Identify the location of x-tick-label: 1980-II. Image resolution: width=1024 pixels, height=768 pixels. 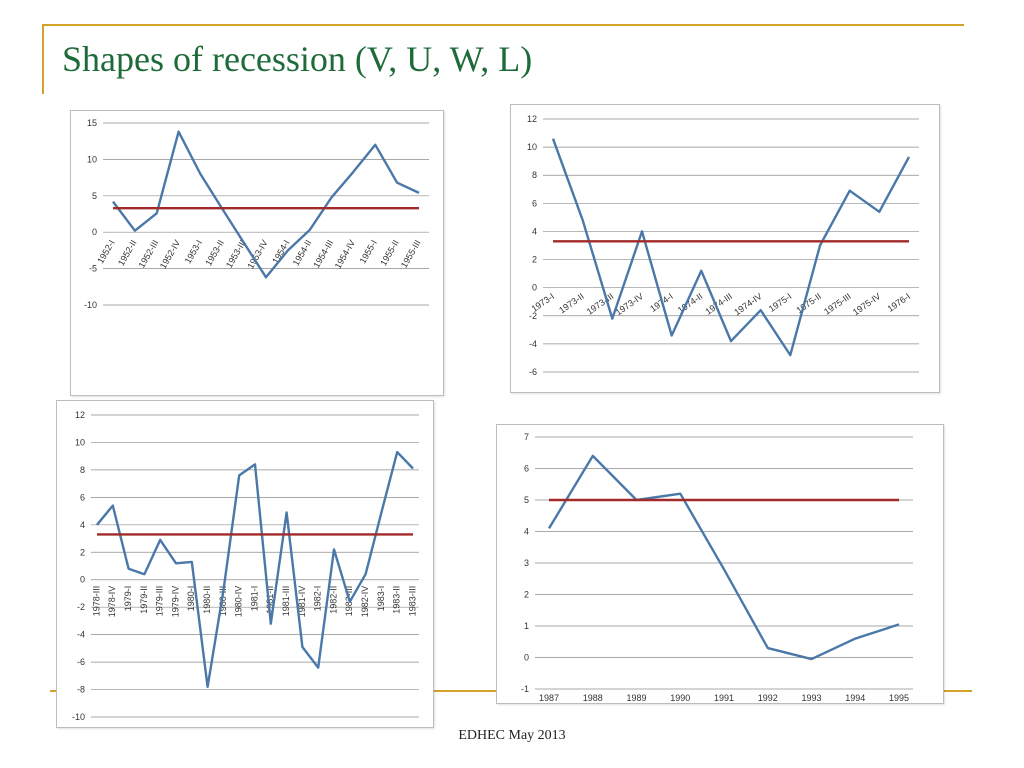
(207, 600).